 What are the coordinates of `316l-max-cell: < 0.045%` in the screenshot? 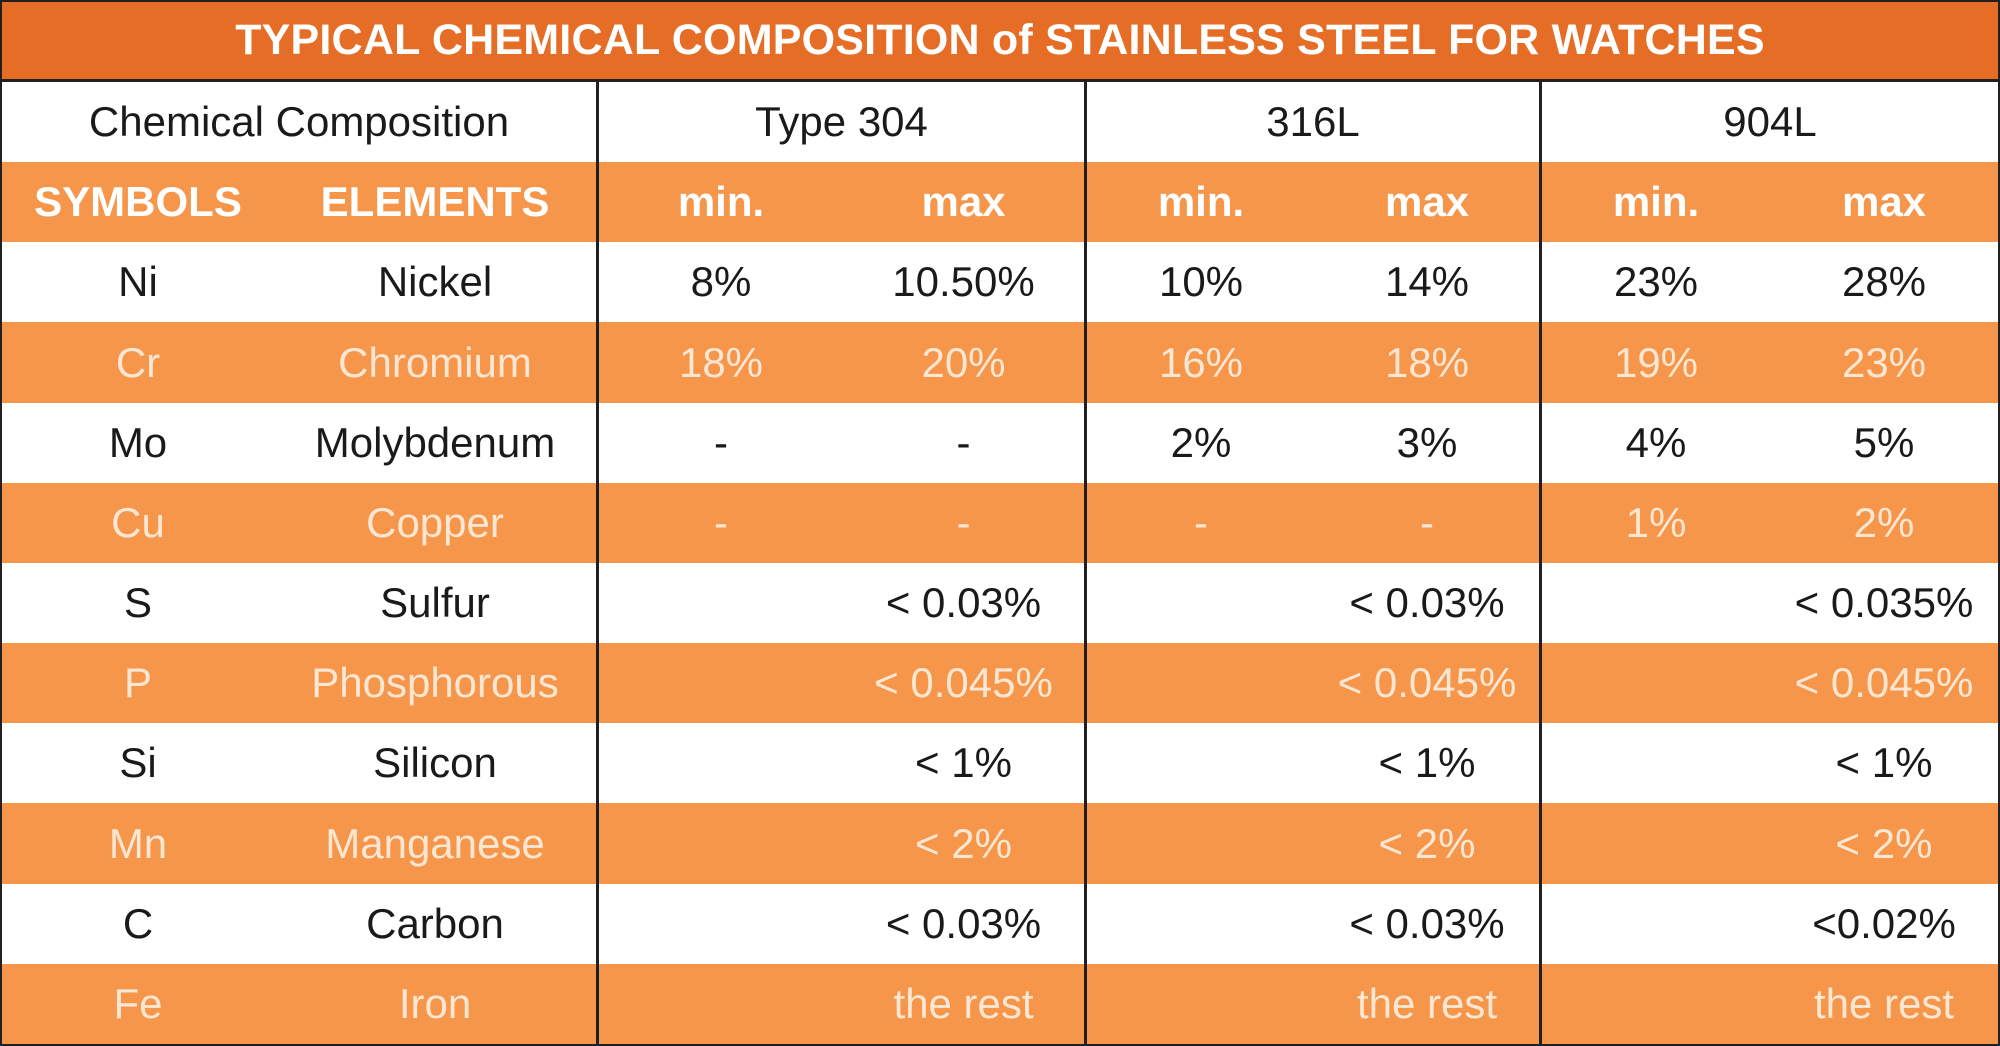 It's located at (1428, 683).